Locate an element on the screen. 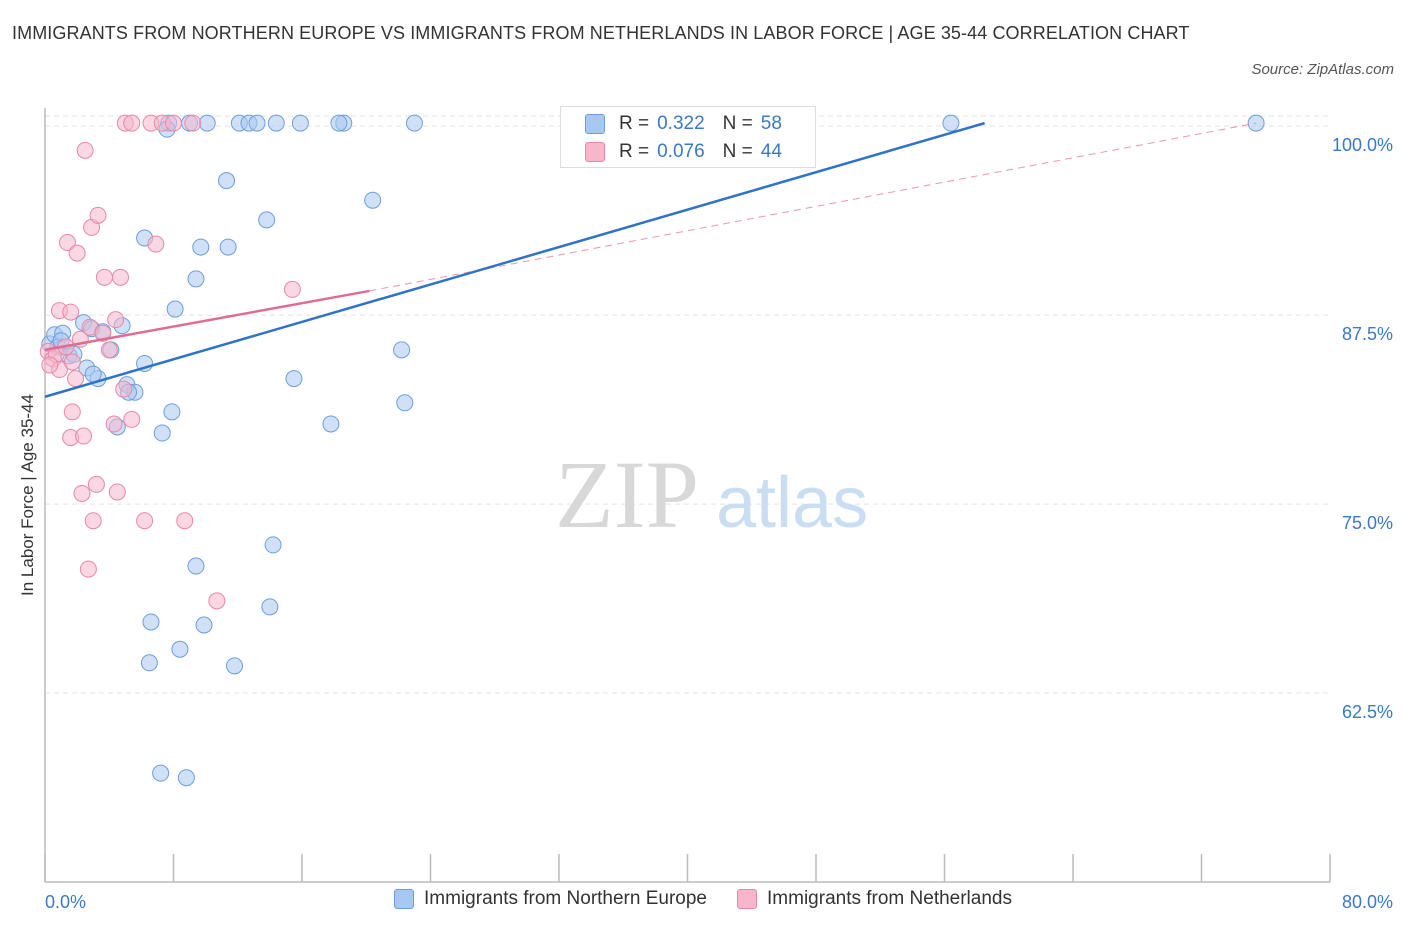 The height and width of the screenshot is (930, 1406). y-tick-label: 75.0% is located at coordinates (1367, 523).